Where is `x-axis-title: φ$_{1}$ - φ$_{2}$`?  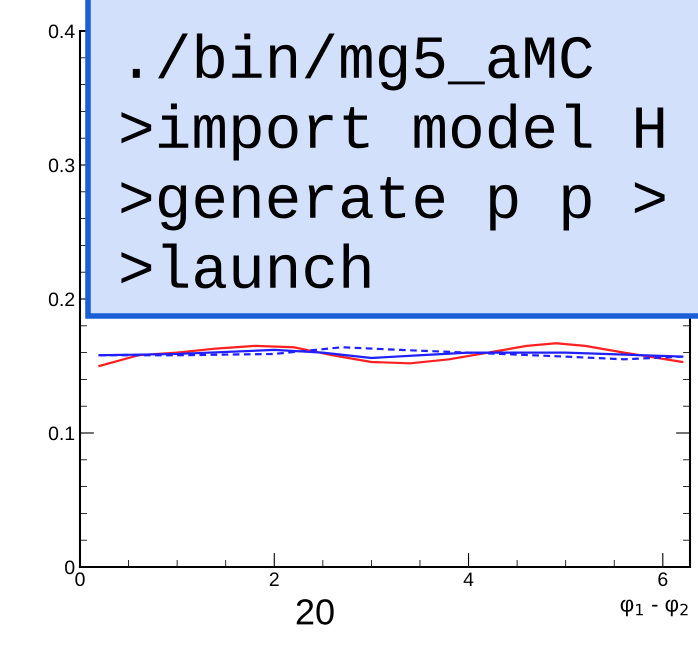
x-axis-title: φ$_{1}$ - φ$_{2}$ is located at coordinates (654, 608).